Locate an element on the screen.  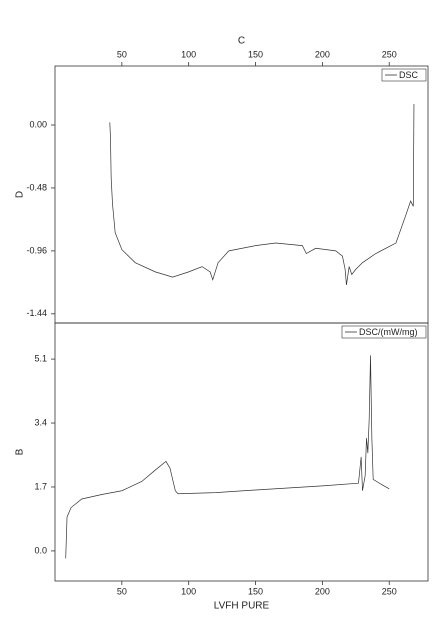
y-tick-label: 0.00 is located at coordinates (38, 124).